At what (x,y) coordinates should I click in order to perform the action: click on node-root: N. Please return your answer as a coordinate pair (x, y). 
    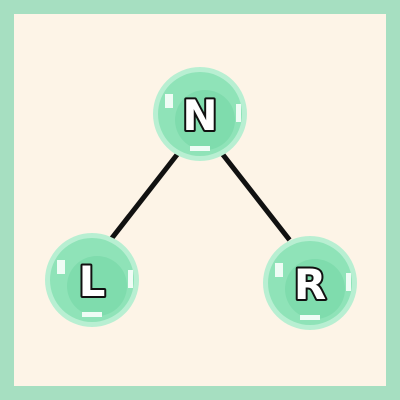
    Looking at the image, I should click on (200, 114).